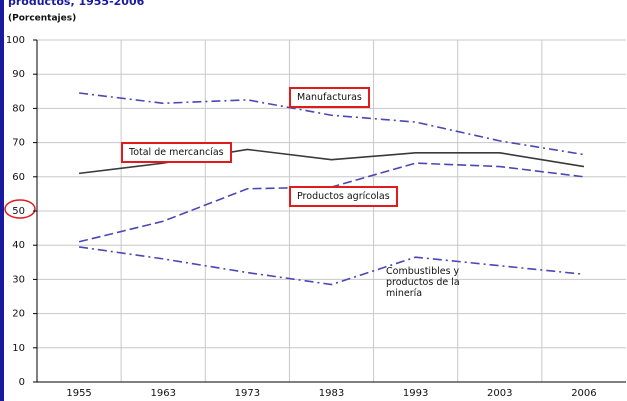 This screenshot has width=627, height=401. Describe the element at coordinates (18, 108) in the screenshot. I see `y-tick-label: 80` at that location.